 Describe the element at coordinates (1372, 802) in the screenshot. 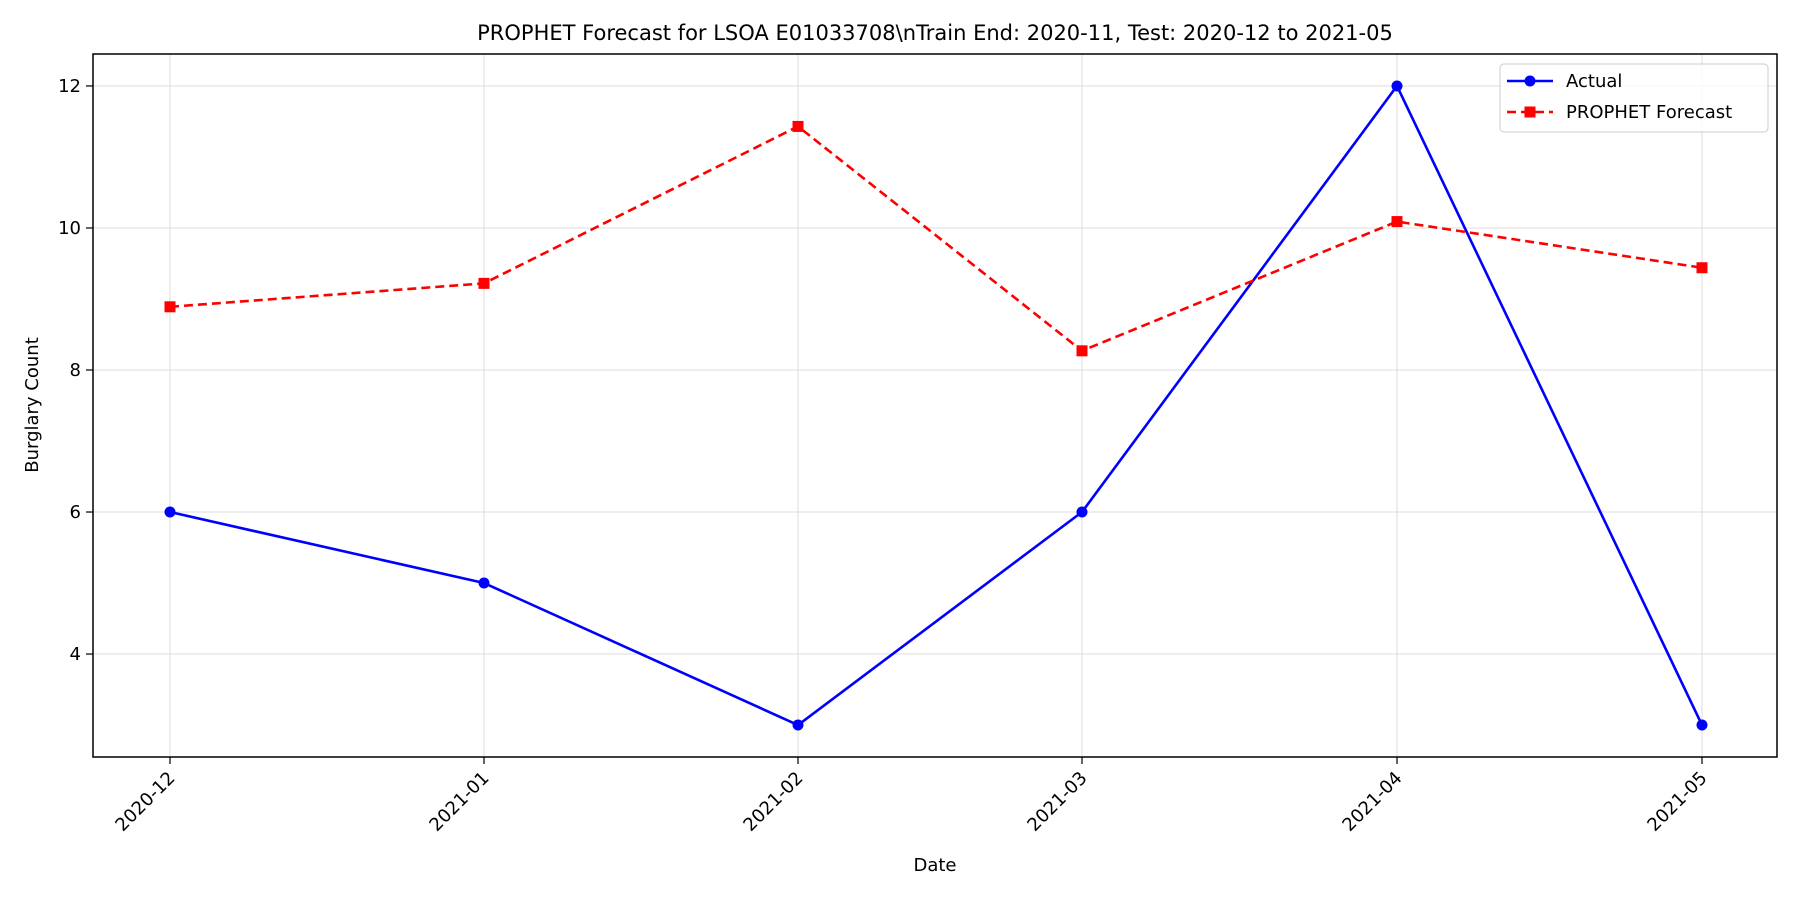

I see `x-tick-label: 2021-04` at that location.